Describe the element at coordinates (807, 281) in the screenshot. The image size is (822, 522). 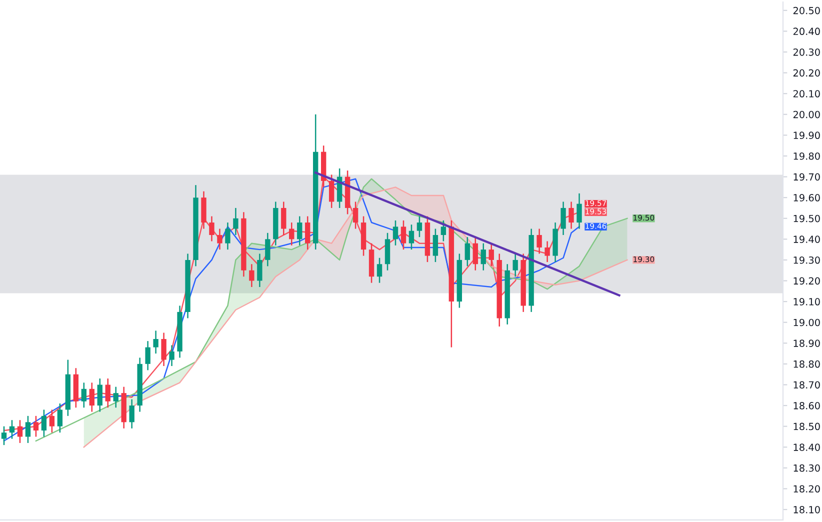
I see `y-tick-label: 19.20` at that location.